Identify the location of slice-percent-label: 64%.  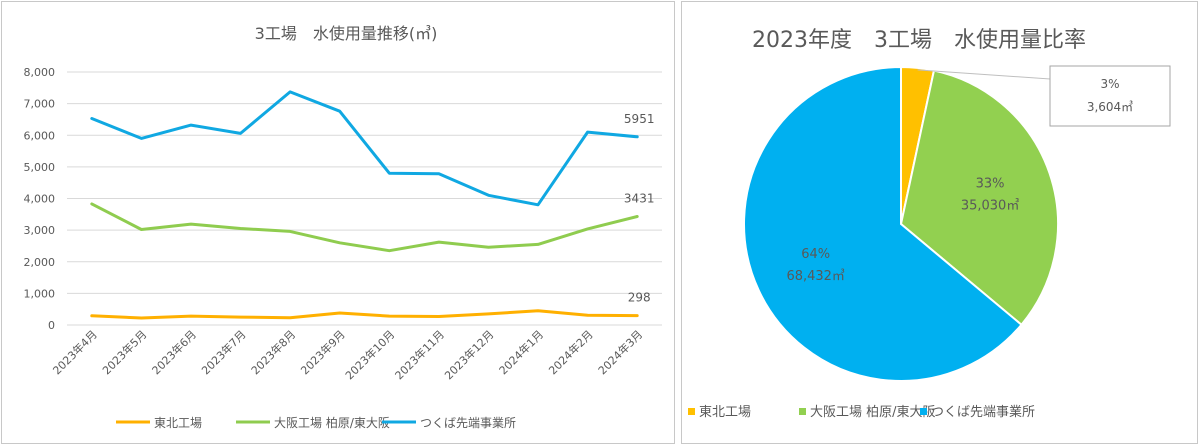
(815, 254).